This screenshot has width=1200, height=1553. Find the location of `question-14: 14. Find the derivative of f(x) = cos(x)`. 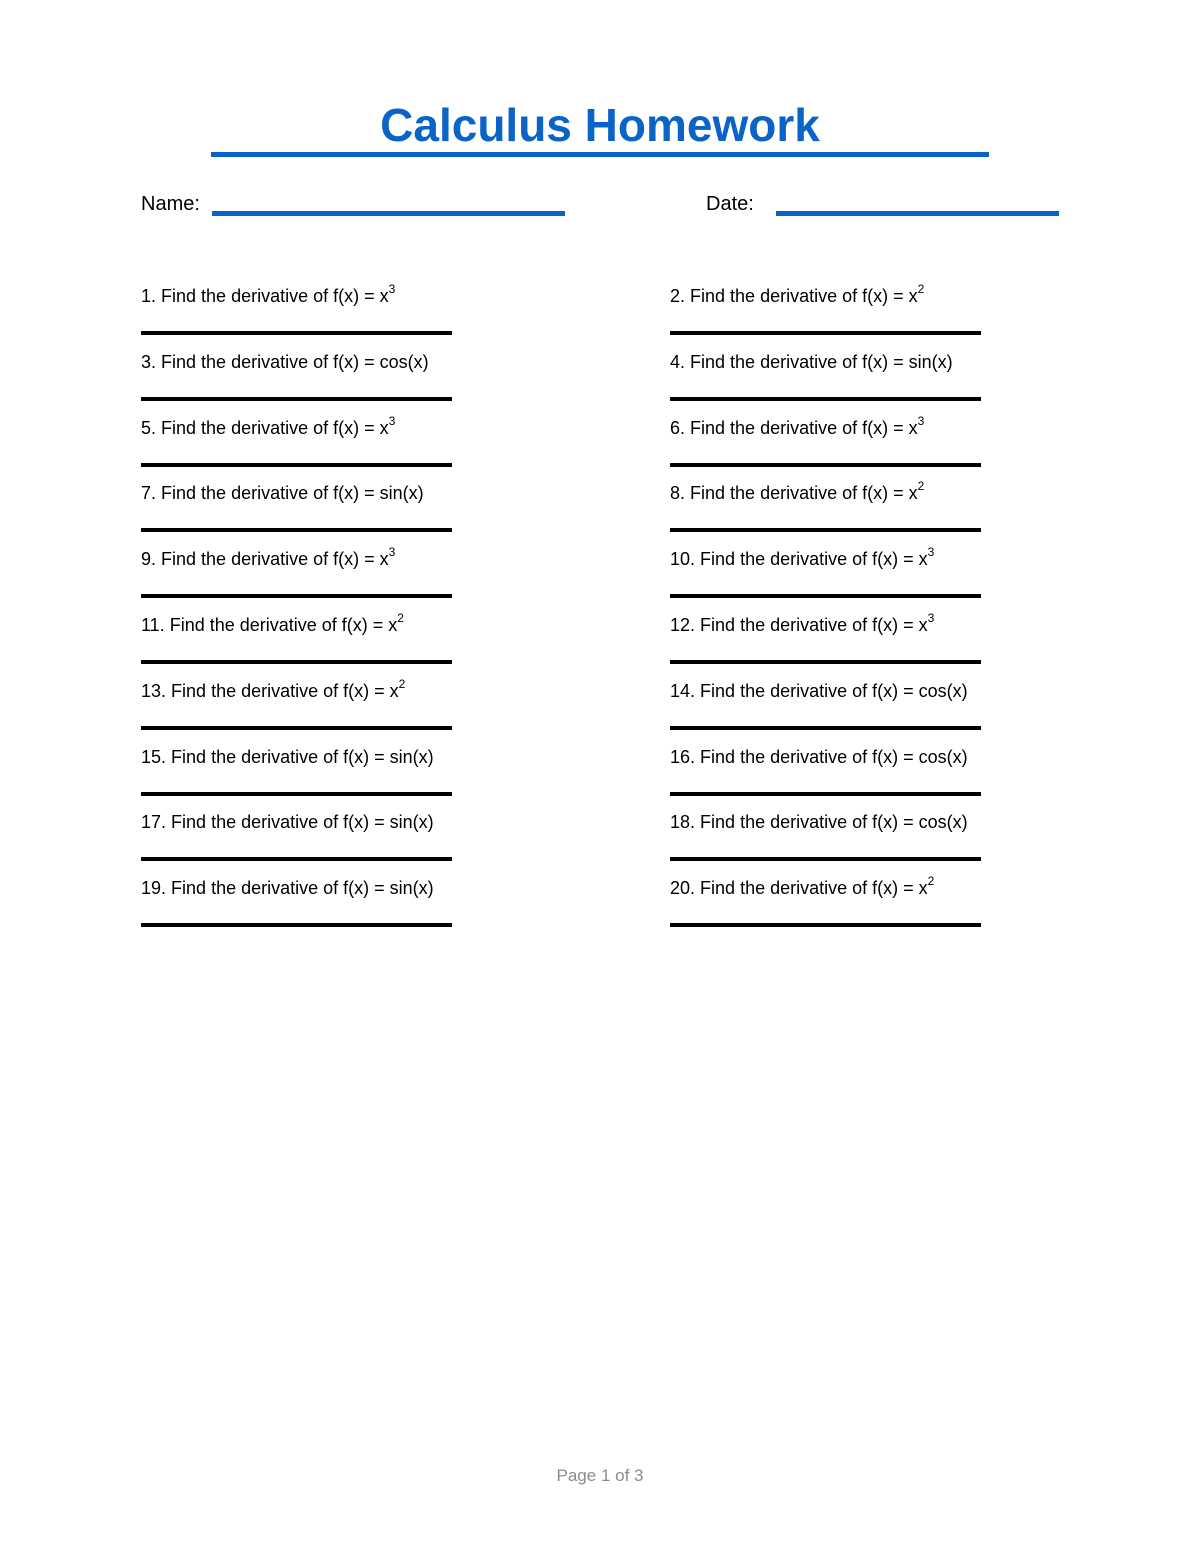

question-14: 14. Find the derivative of f(x) = cos(x) is located at coordinates (819, 690).